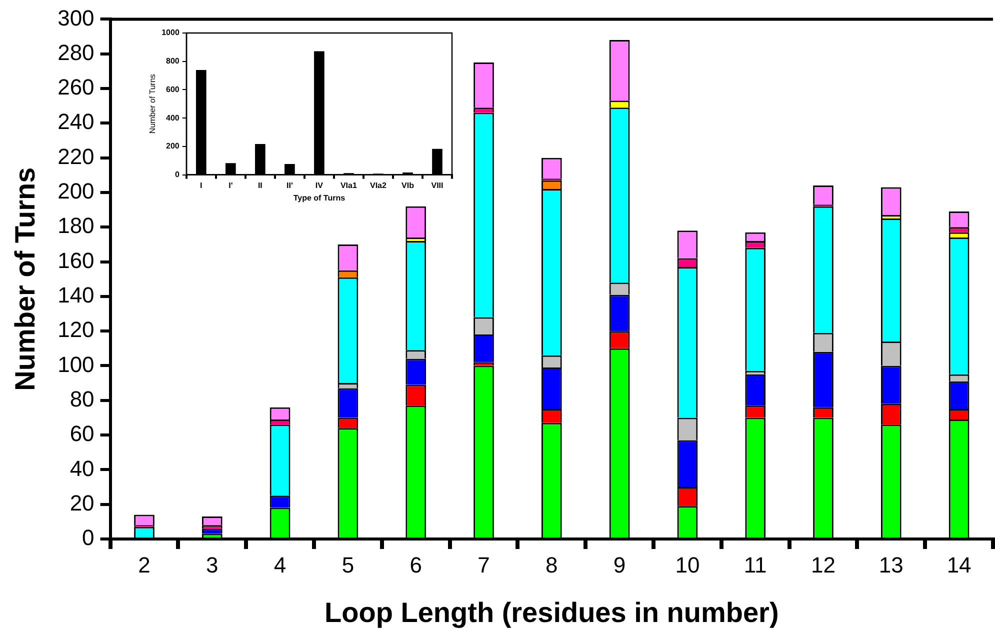  Describe the element at coordinates (76, 121) in the screenshot. I see `y-tick-label: 240` at that location.